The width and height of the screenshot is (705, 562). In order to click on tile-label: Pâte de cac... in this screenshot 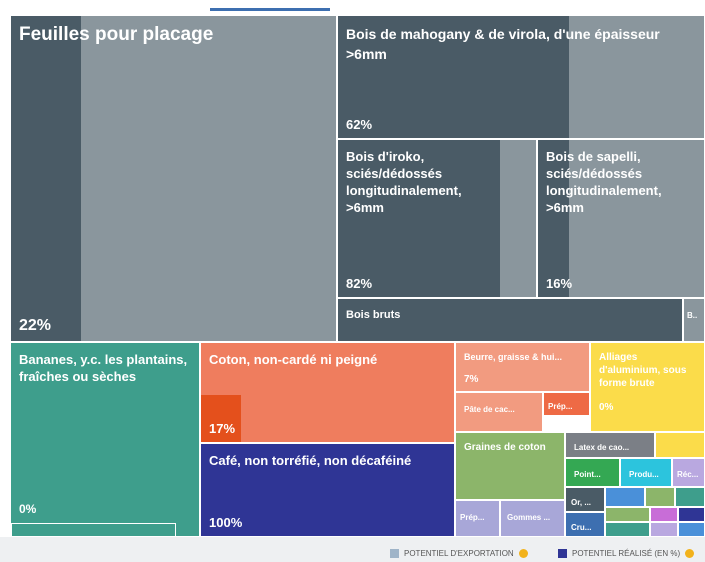, I will do `click(489, 409)`.